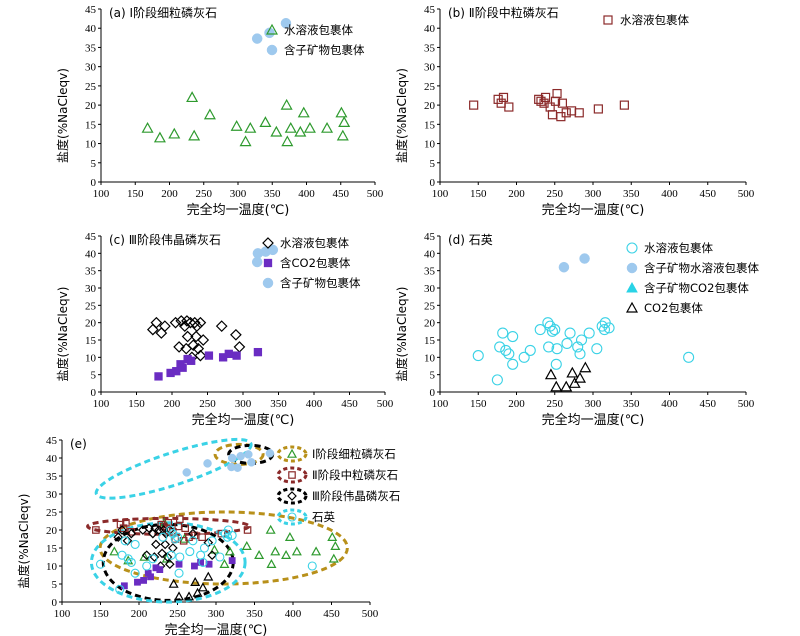  Describe the element at coordinates (669, 194) in the screenshot. I see `x-tick-label: 400` at that location.